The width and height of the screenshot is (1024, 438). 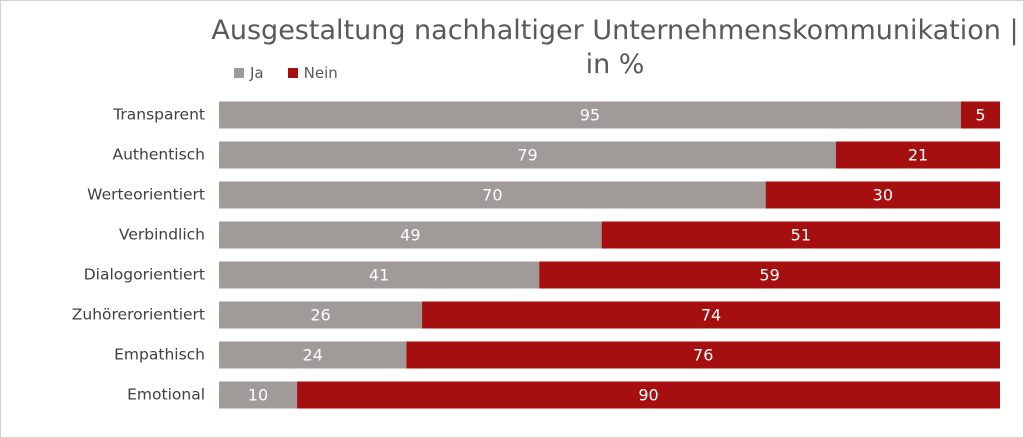 I want to click on bar-ja-emotional, so click(x=258, y=395).